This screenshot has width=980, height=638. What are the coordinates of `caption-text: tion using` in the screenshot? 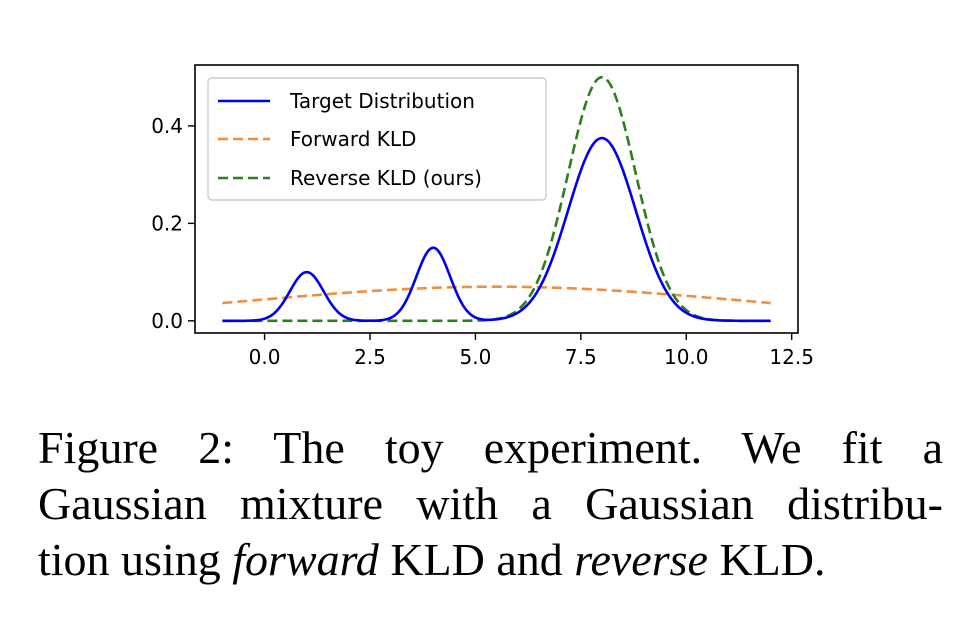 It's located at (135, 559).